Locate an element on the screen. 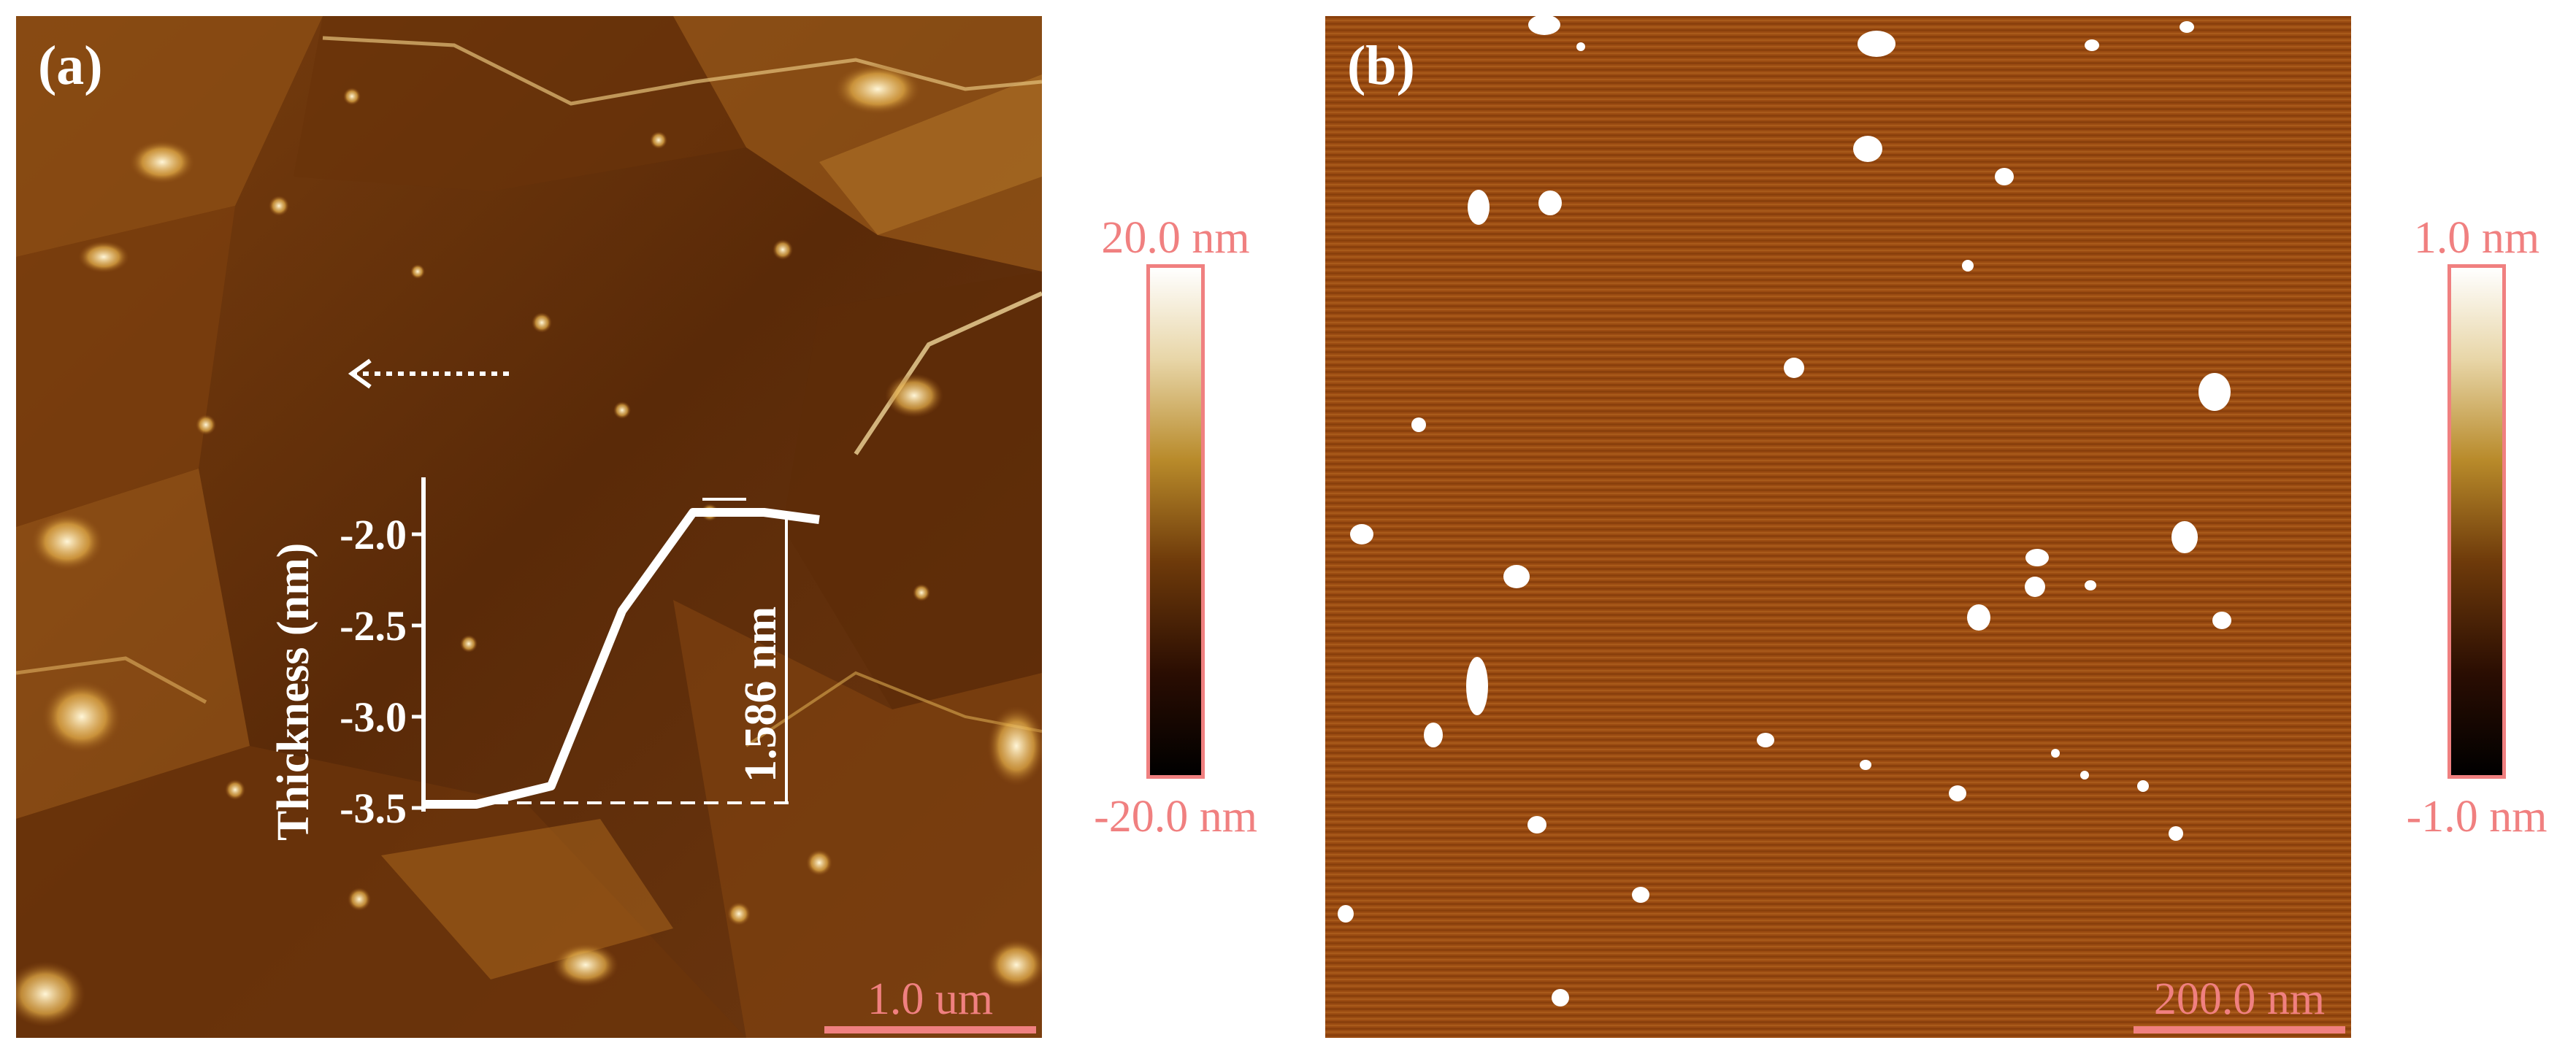  colorbar-min-label-b: -1.0 nm is located at coordinates (2477, 817).